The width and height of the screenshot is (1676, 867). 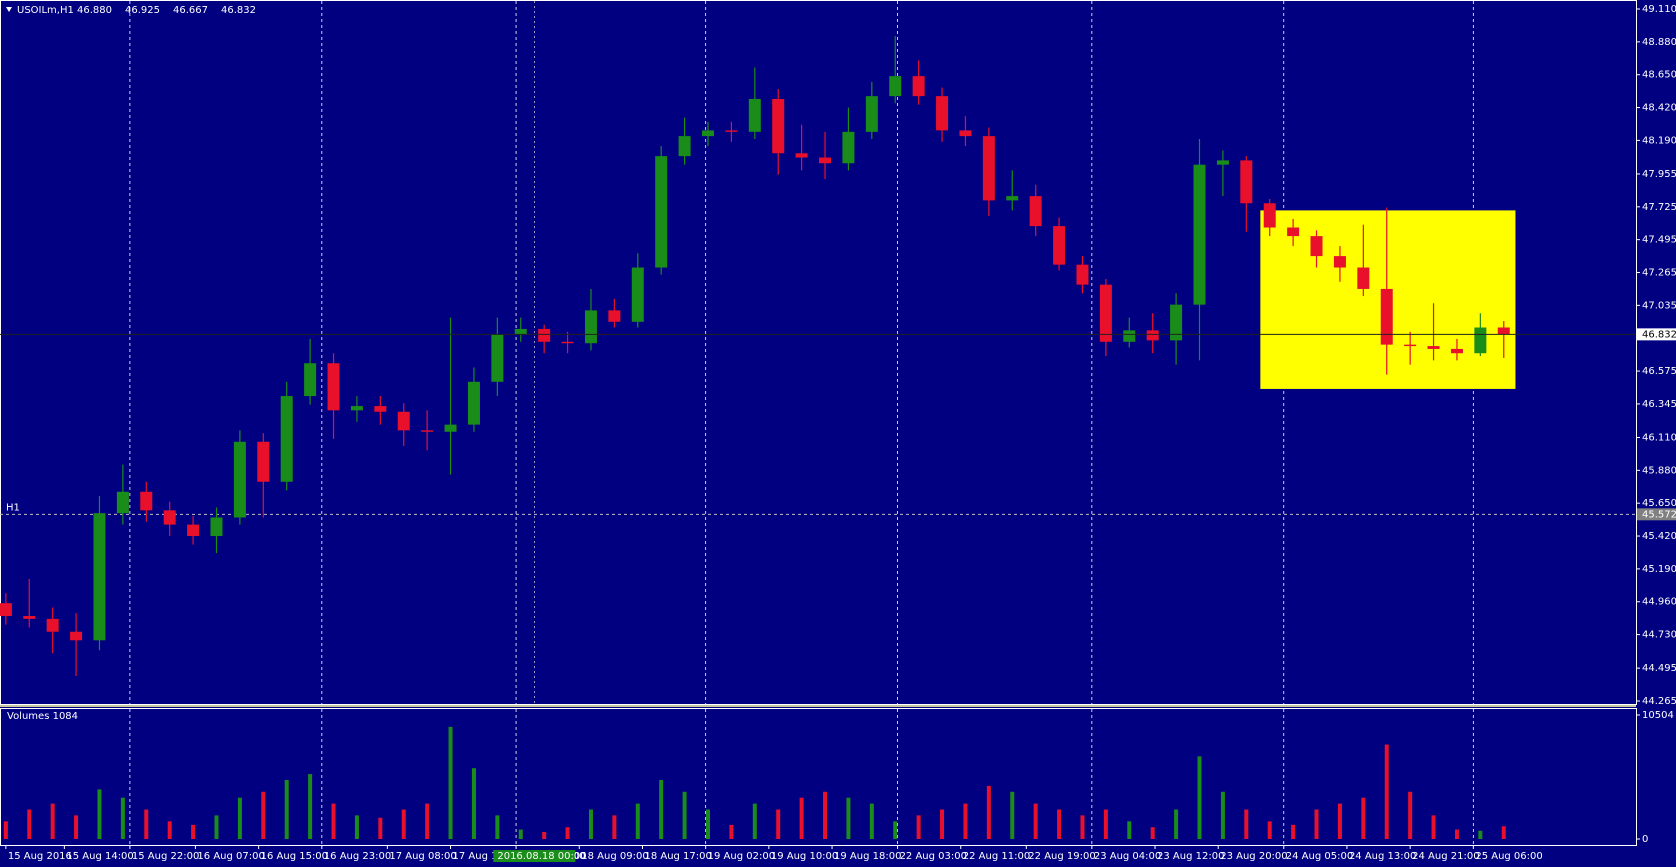 I want to click on volume-title: Volumes 1084, so click(x=42, y=716).